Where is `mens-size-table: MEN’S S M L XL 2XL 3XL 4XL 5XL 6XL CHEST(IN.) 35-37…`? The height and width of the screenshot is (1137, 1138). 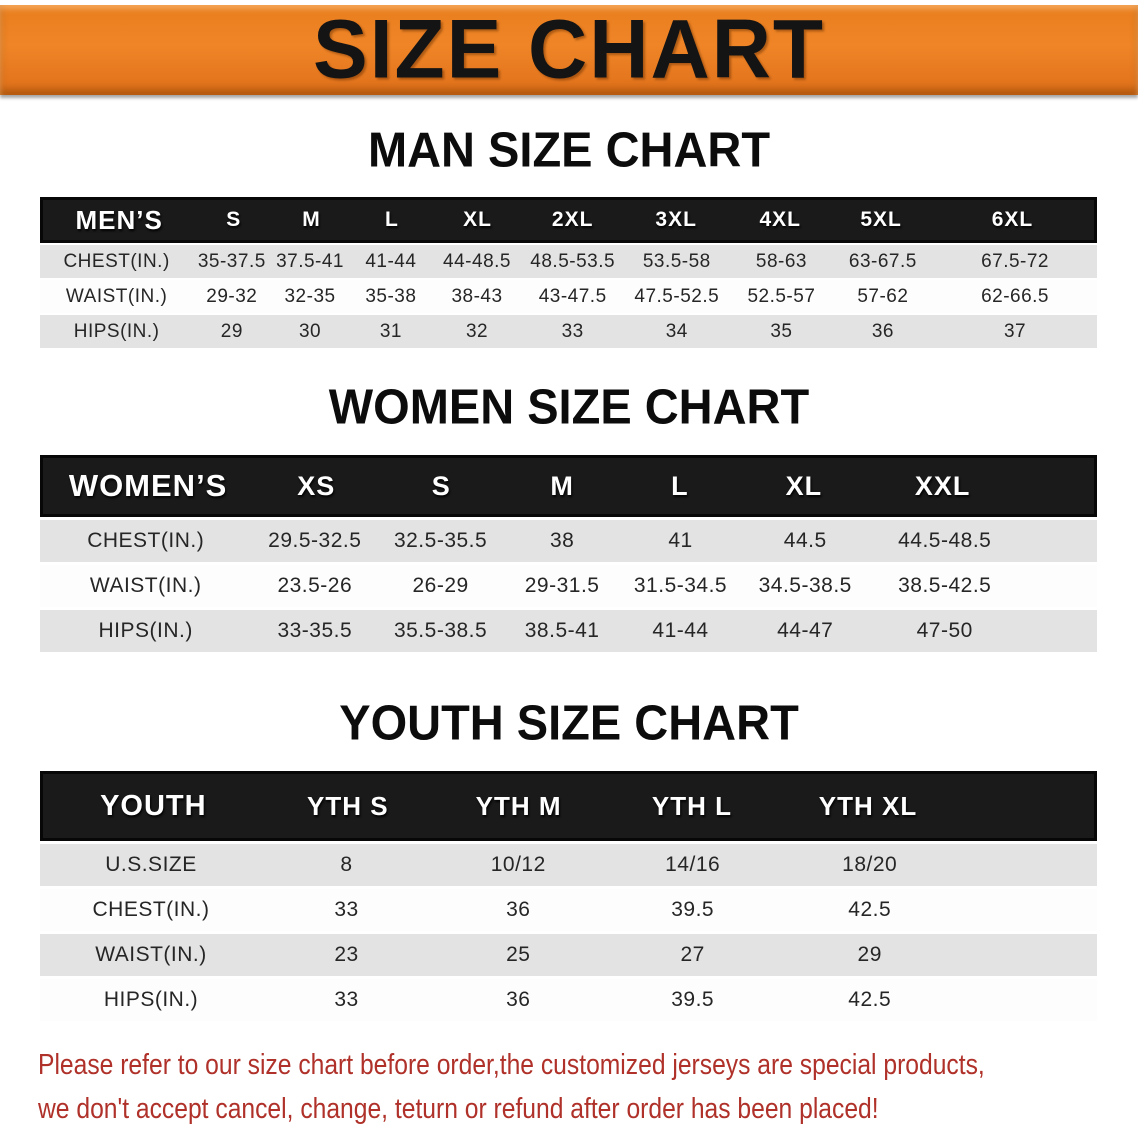 mens-size-table: MEN’S S M L XL 2XL 3XL 4XL 5XL 6XL CHEST(IN.) 35-37… is located at coordinates (568, 272).